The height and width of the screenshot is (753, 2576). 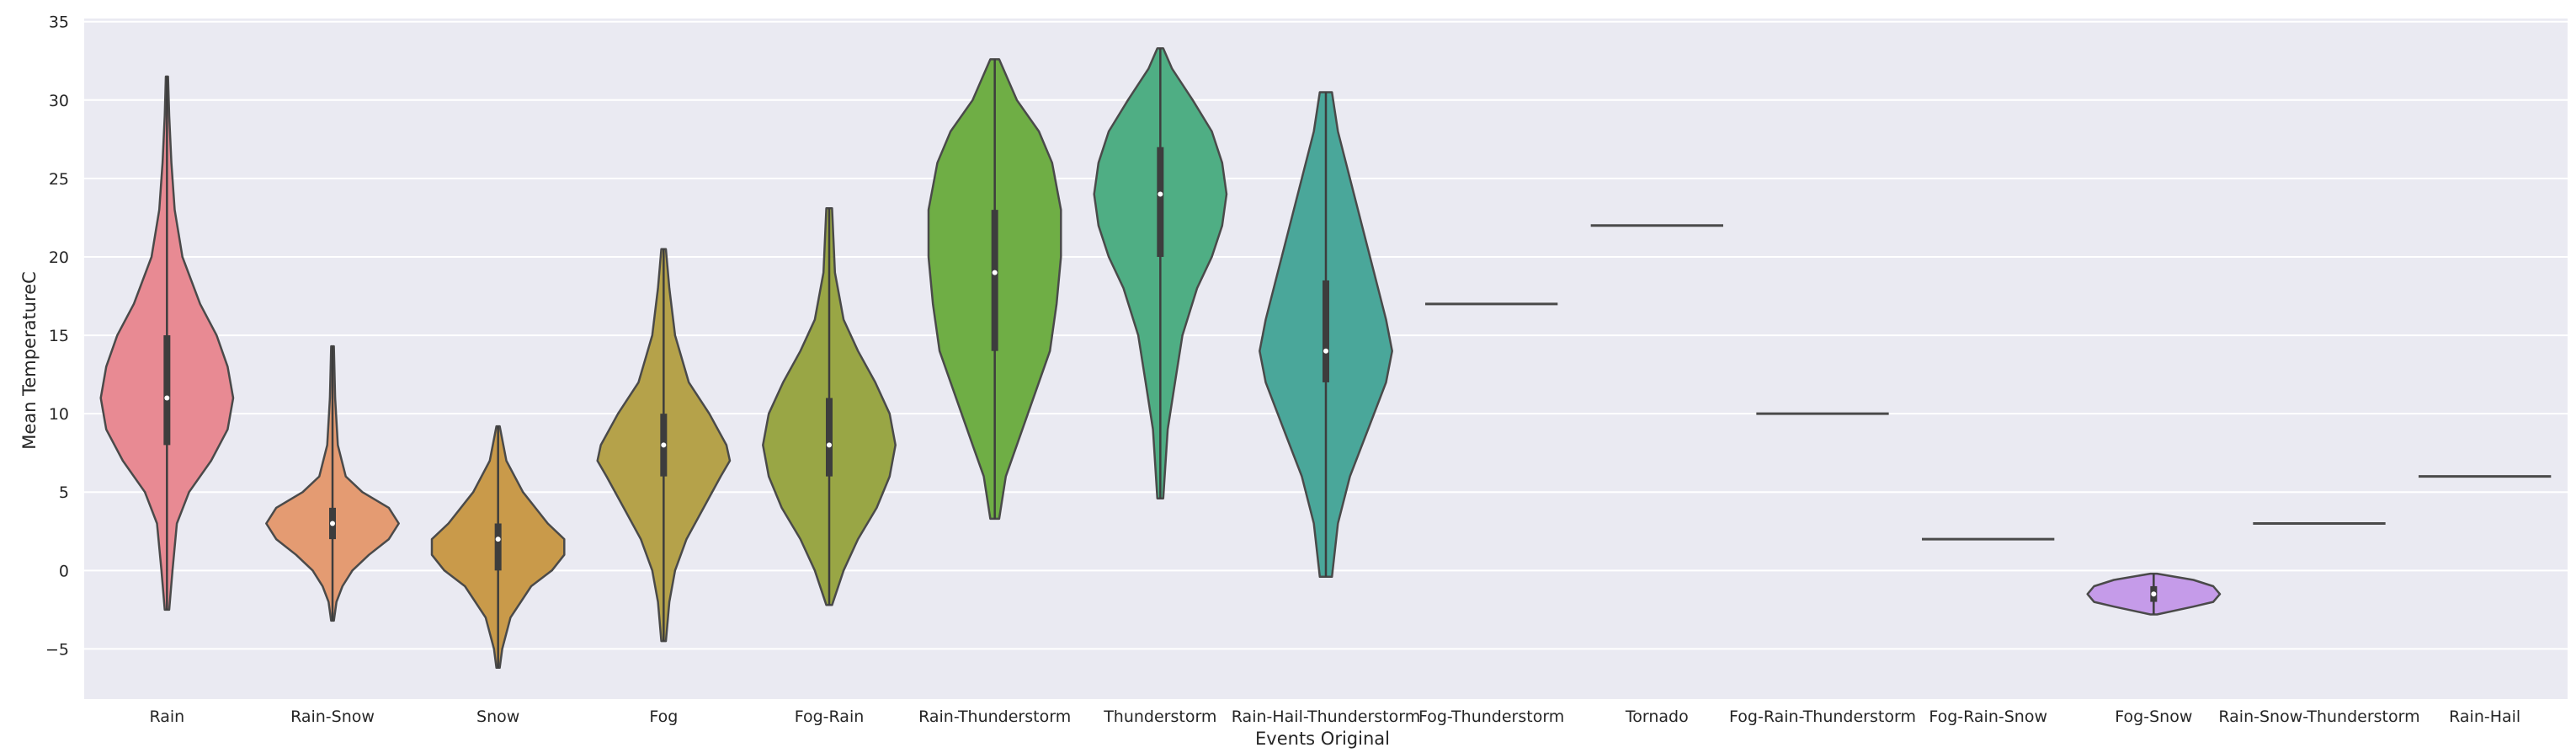 I want to click on x-tick-label: Fog-Rain-Snow, so click(x=1988, y=717).